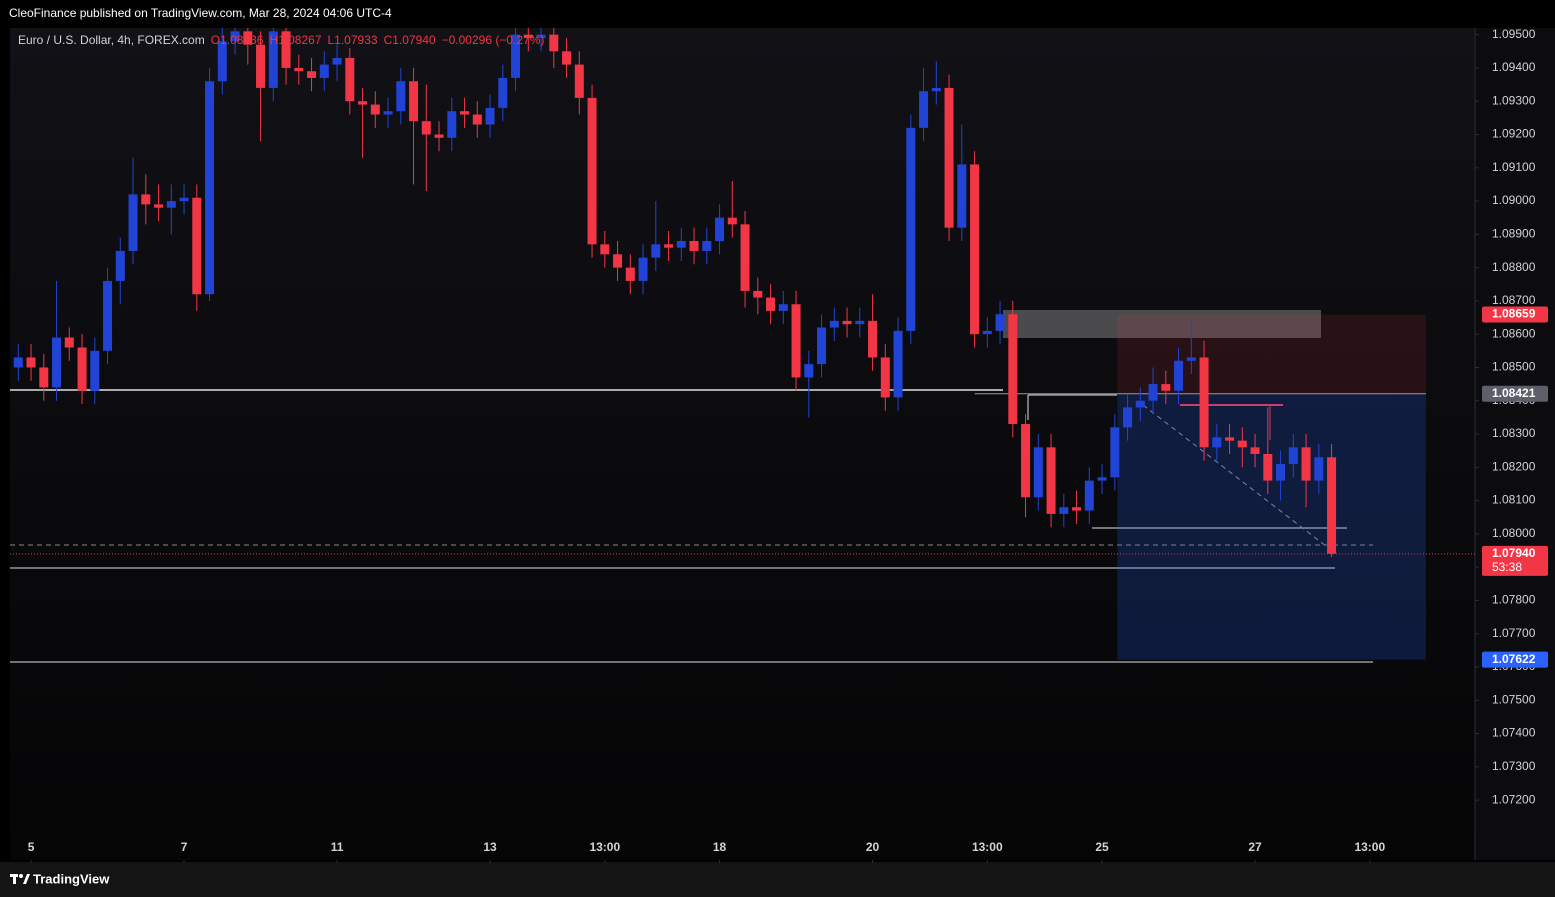  I want to click on y-tick-label: 1.08500, so click(1514, 367).